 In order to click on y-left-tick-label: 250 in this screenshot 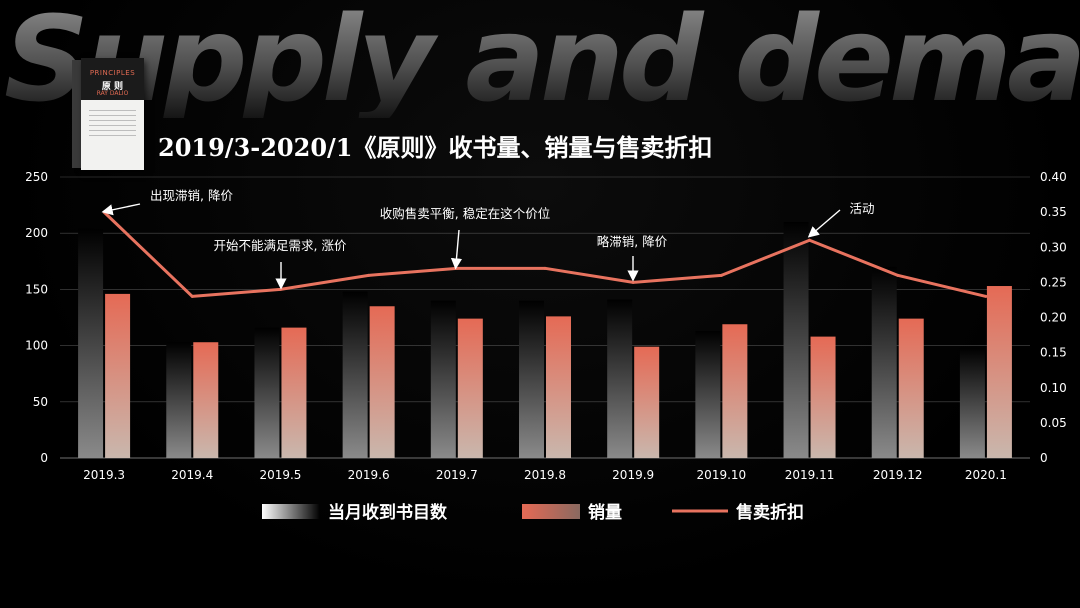, I will do `click(36, 177)`.